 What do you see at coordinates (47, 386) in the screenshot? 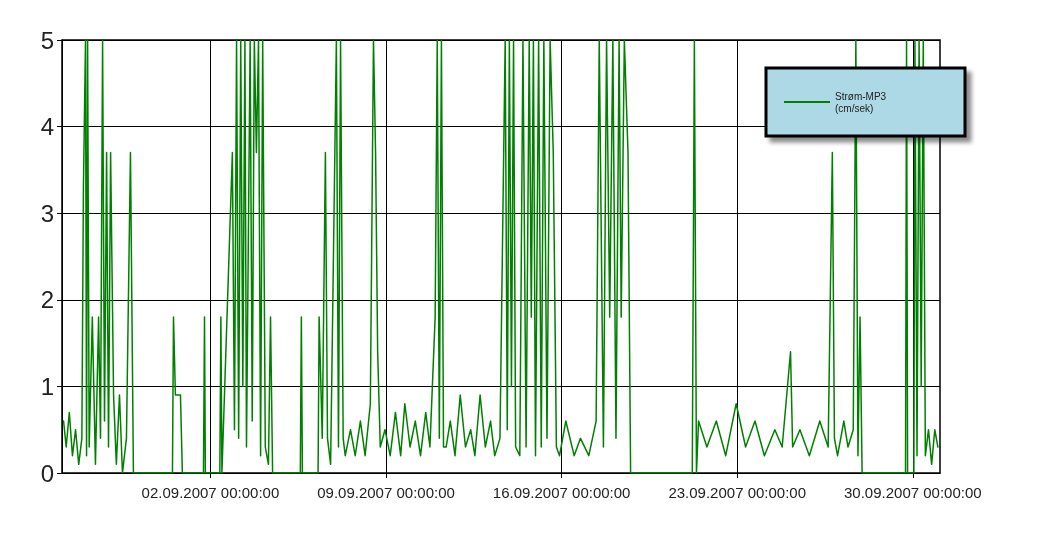
I see `y-tick-label: 1` at bounding box center [47, 386].